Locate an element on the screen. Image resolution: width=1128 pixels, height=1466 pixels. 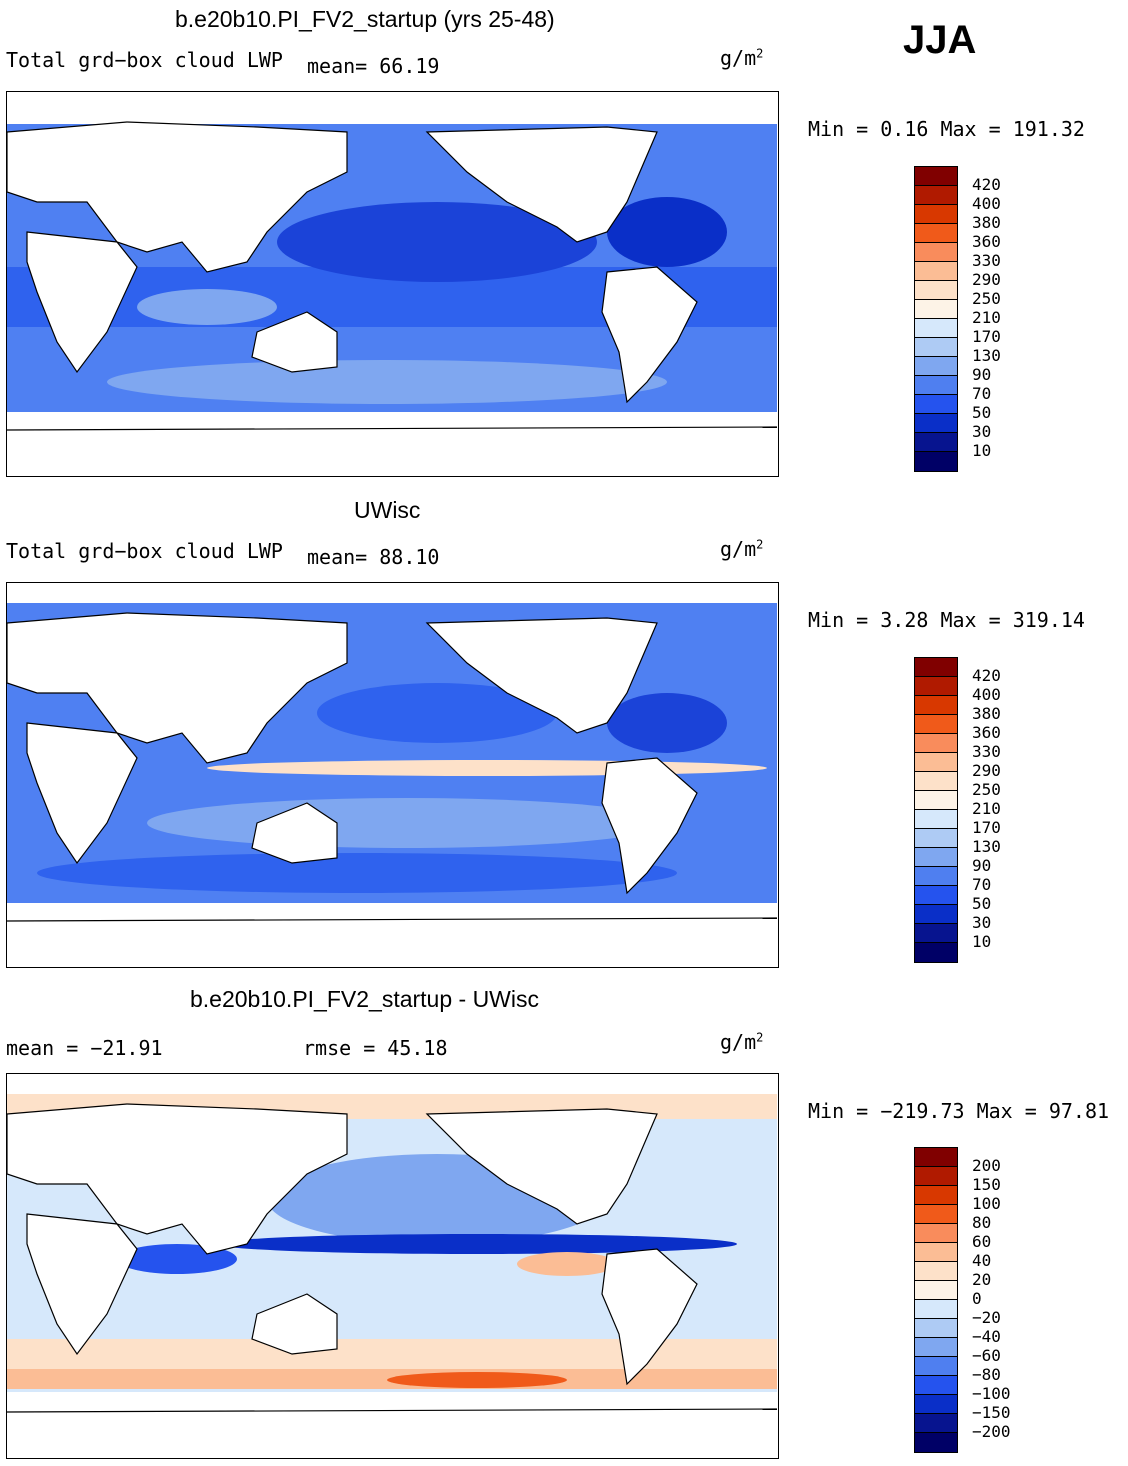
panel2-mean: mean= 88.10 is located at coordinates (373, 557).